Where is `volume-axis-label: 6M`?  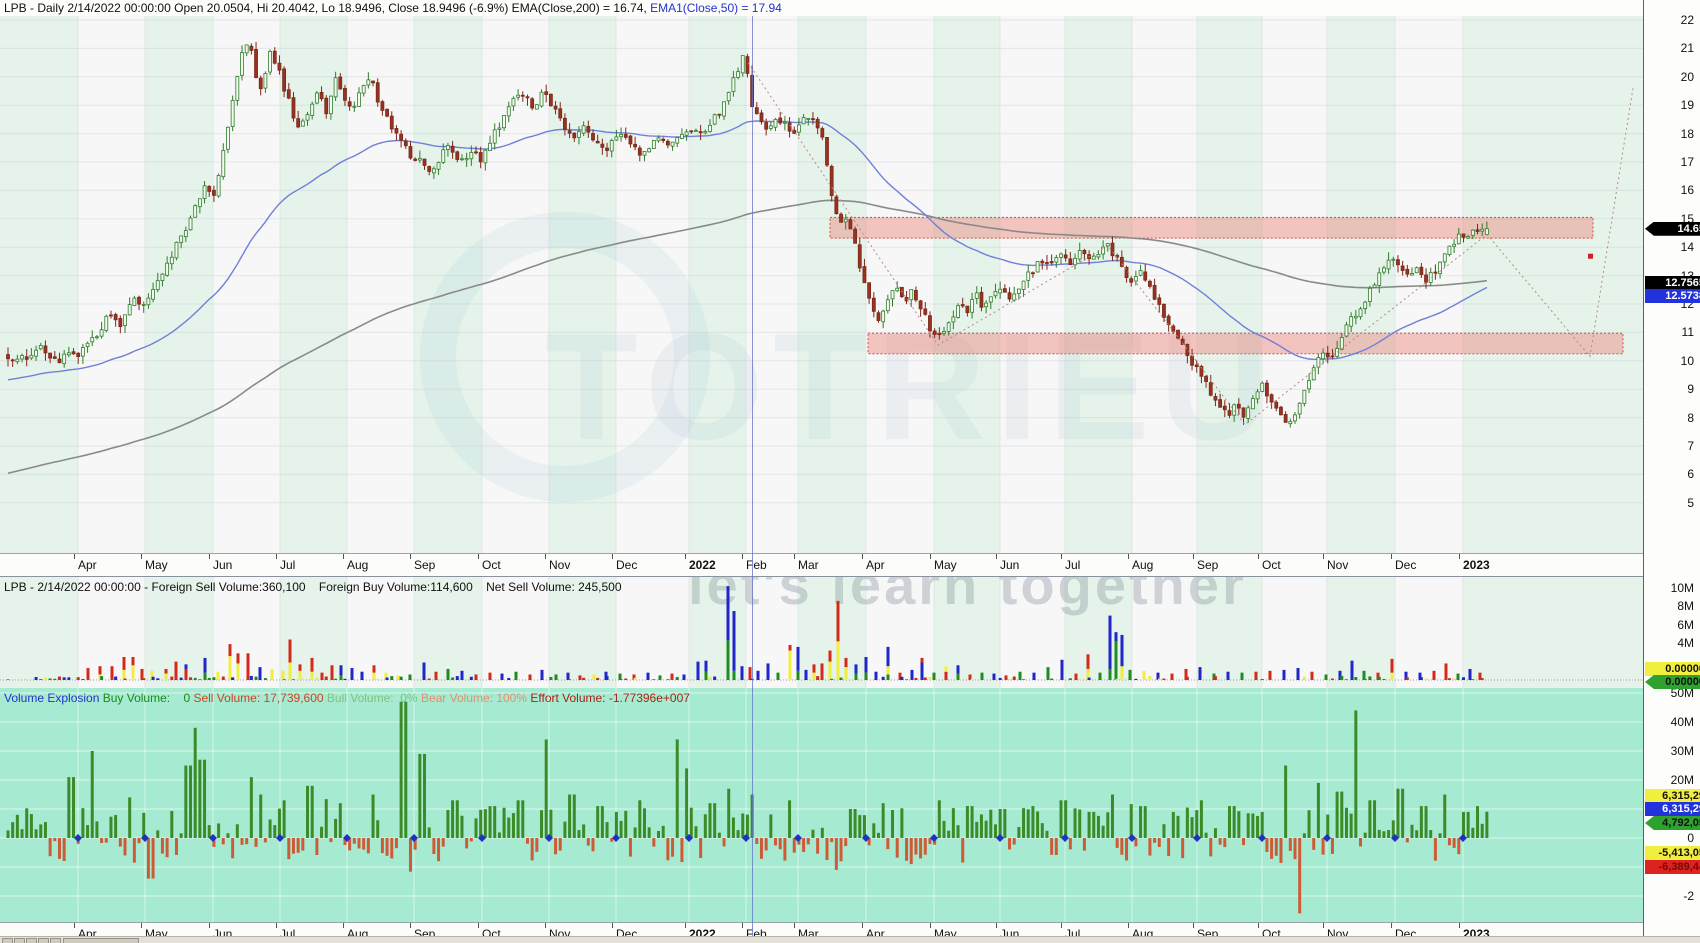 volume-axis-label: 6M is located at coordinates (1685, 624).